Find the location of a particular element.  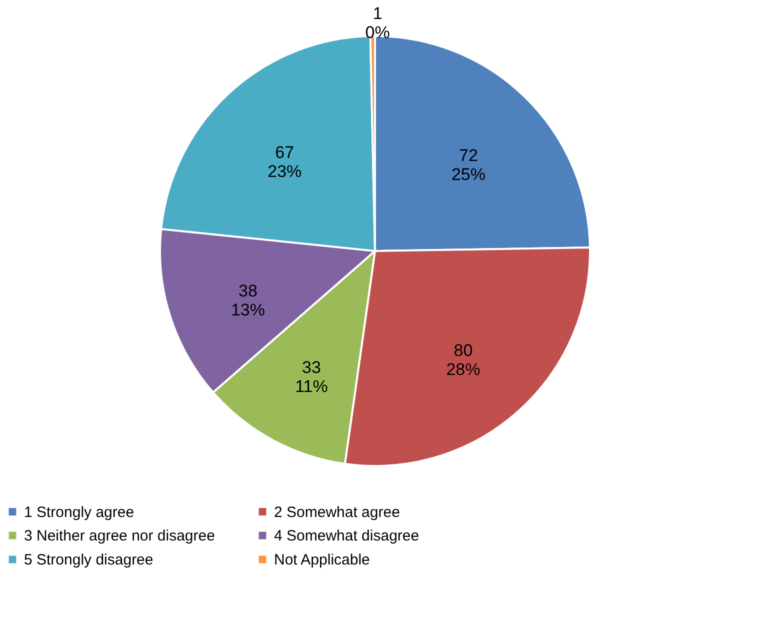

data-label: 33 11% is located at coordinates (311, 377).